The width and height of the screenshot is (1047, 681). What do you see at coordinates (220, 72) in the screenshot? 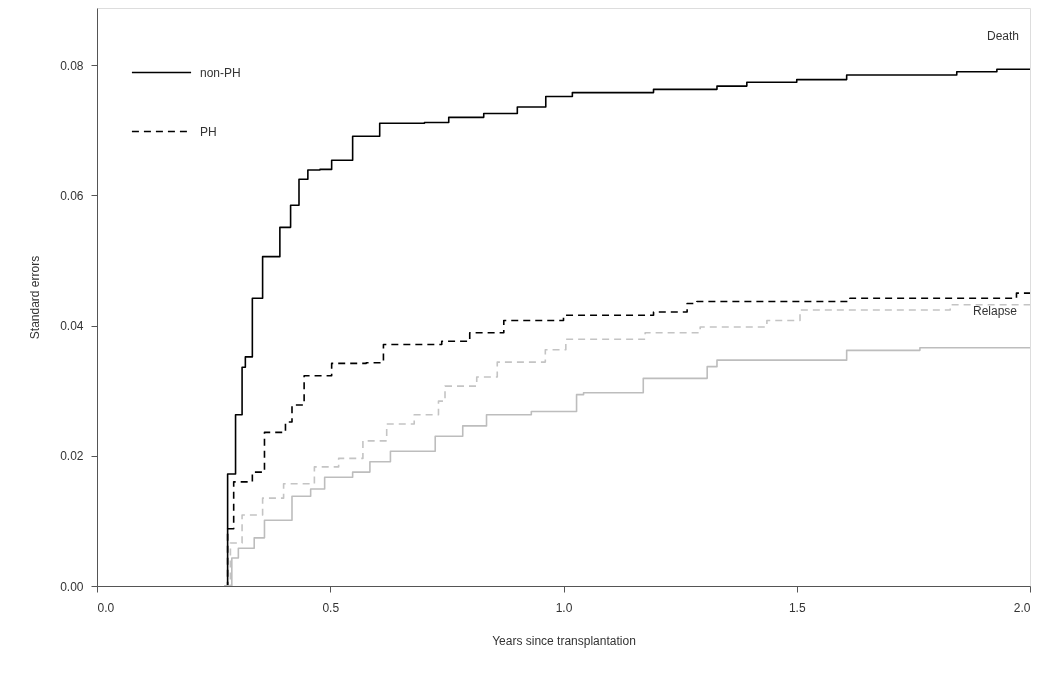
I see `legend-label: non-PH` at bounding box center [220, 72].